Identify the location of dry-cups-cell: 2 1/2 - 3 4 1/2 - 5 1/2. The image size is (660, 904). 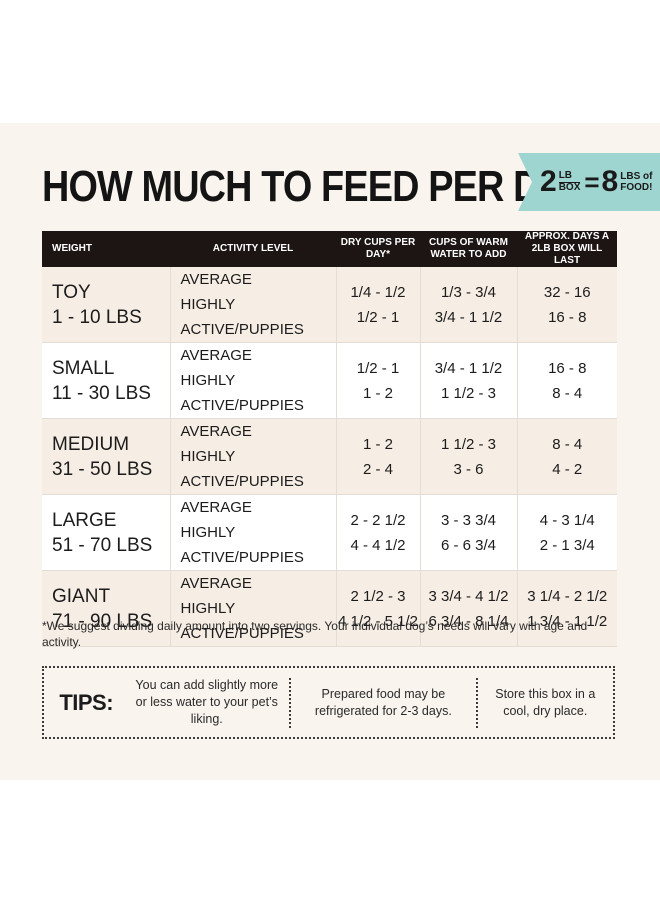
(378, 608).